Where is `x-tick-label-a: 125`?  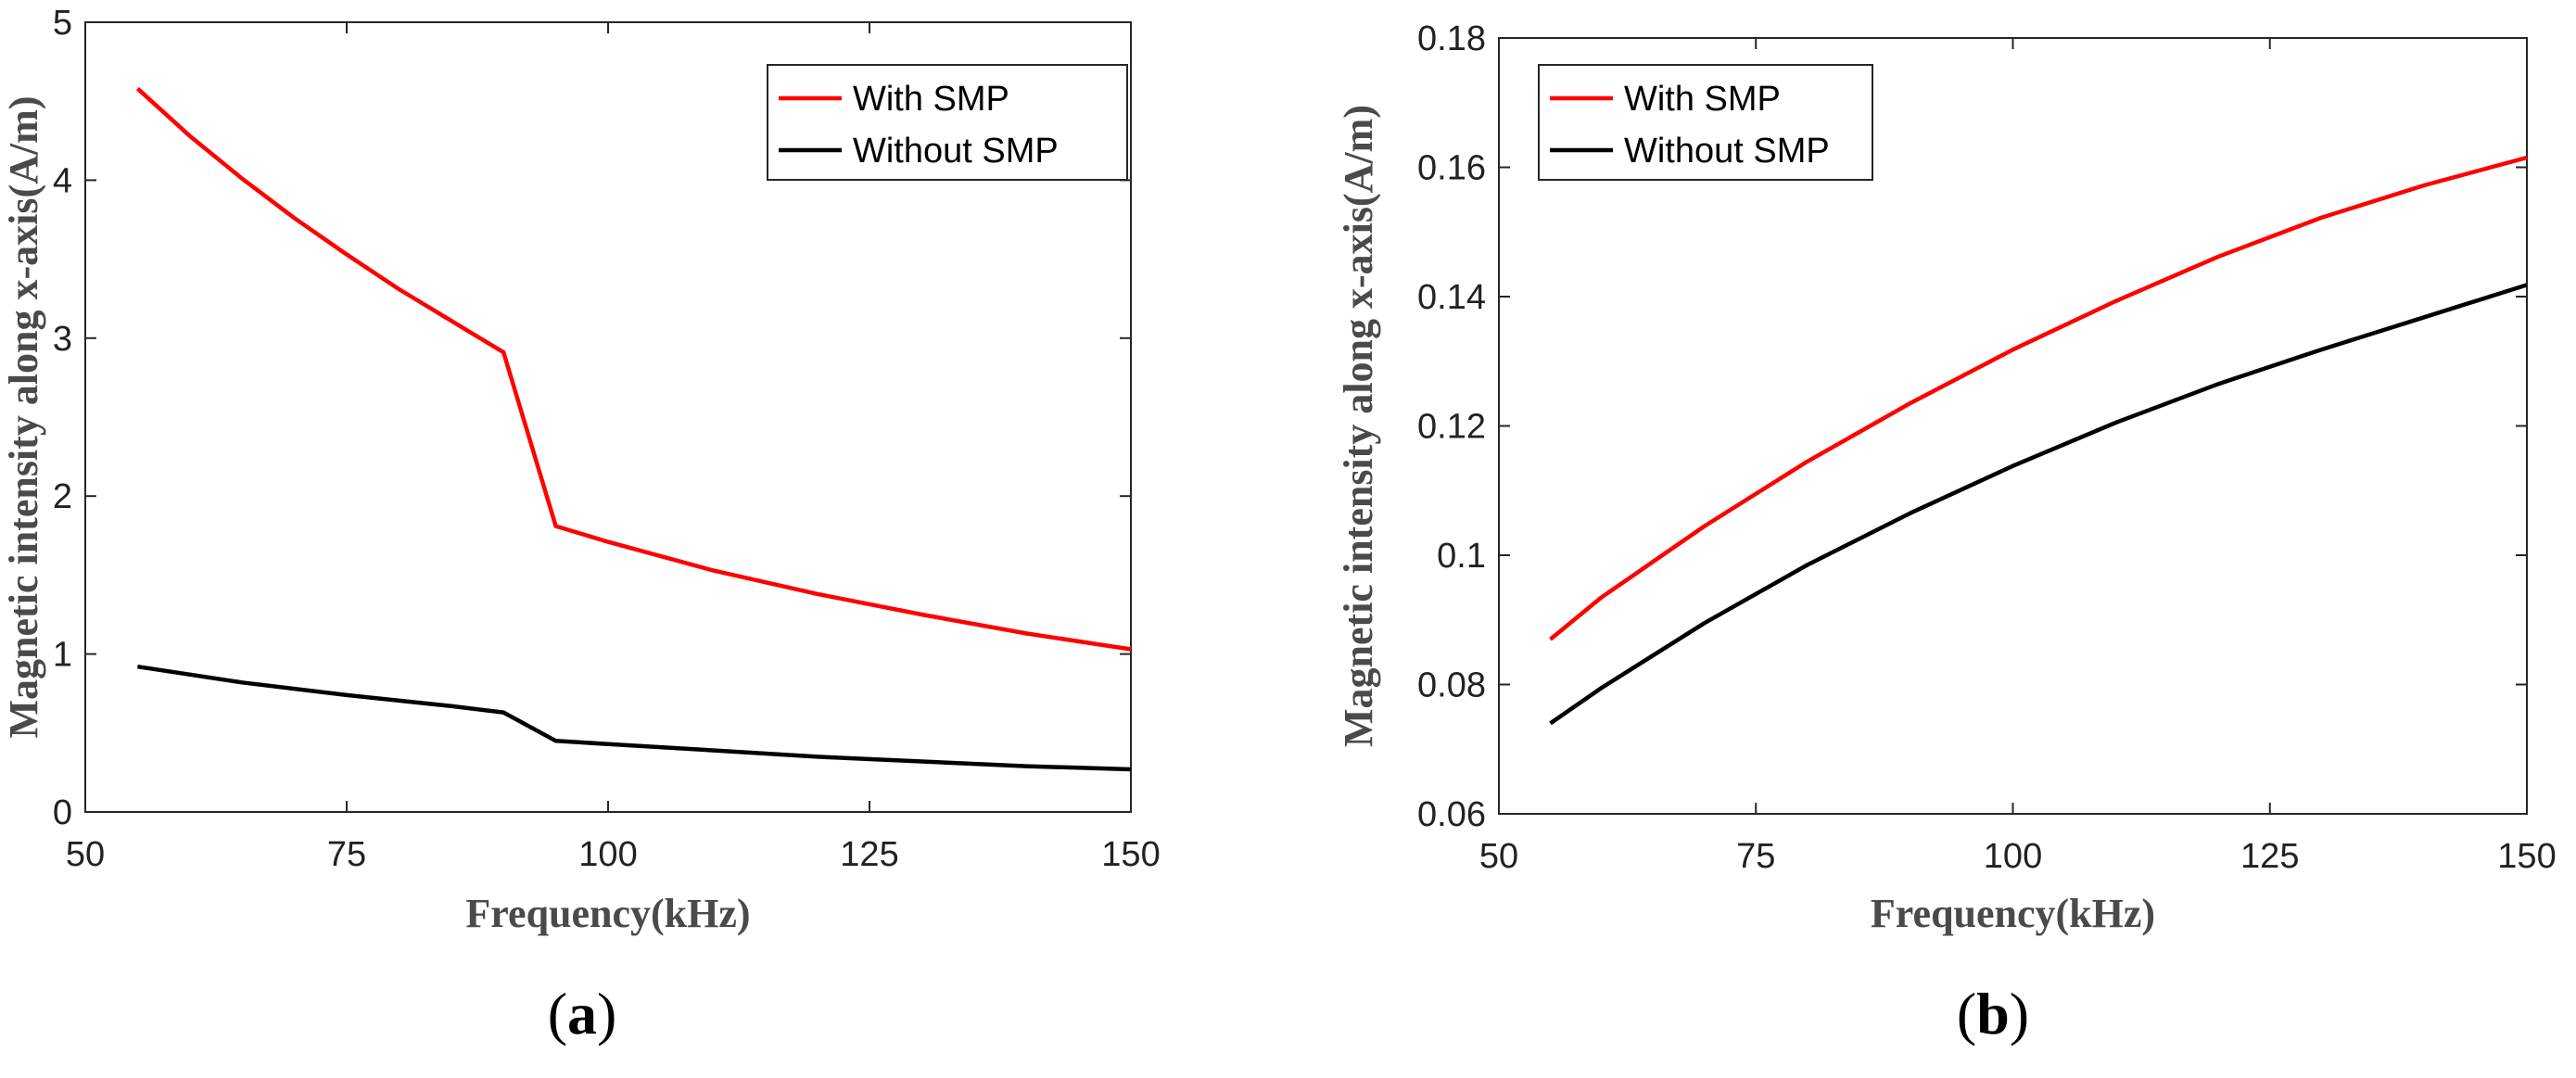
x-tick-label-a: 125 is located at coordinates (869, 855).